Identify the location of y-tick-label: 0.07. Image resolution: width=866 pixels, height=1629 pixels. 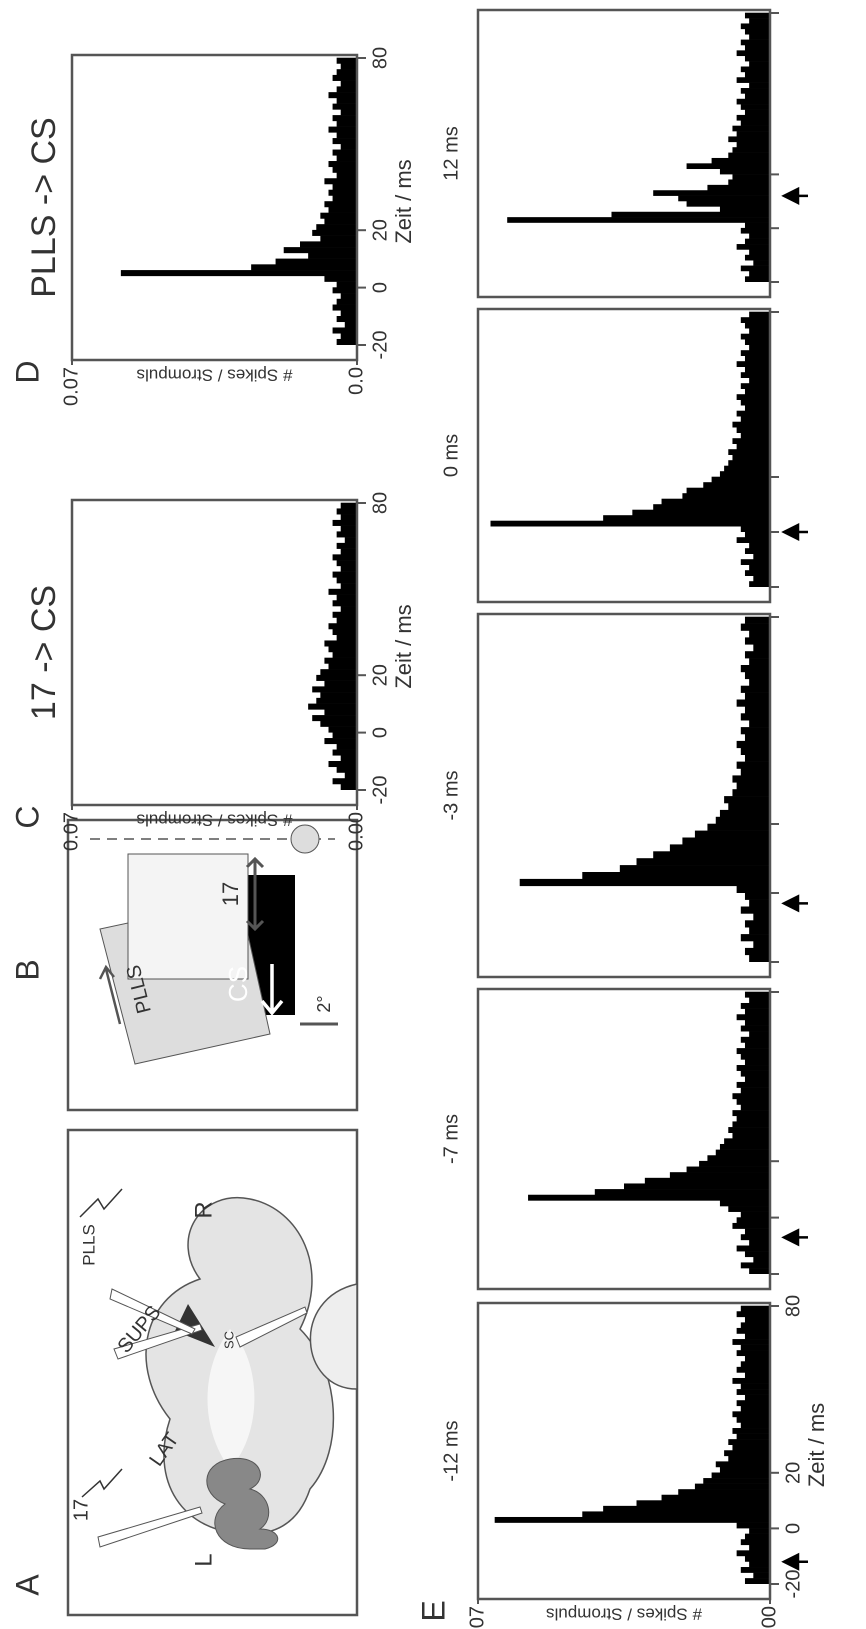
(71, 386).